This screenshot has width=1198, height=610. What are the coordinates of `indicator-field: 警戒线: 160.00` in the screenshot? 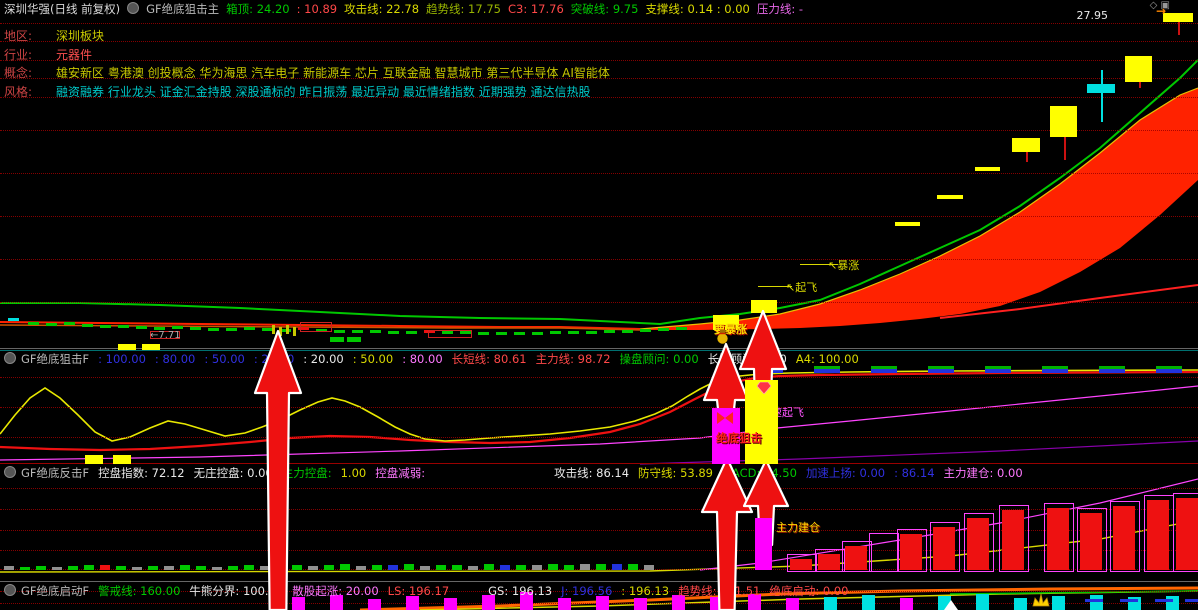 It's located at (139, 591).